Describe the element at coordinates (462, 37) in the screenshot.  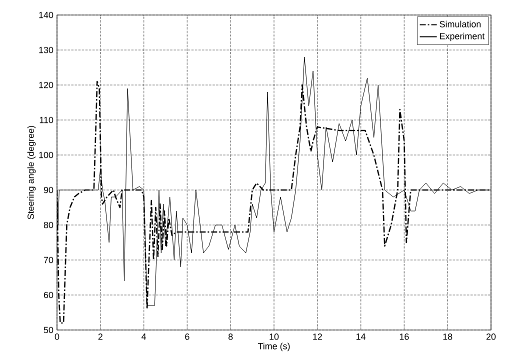
I see `legend-label: Experiment` at that location.